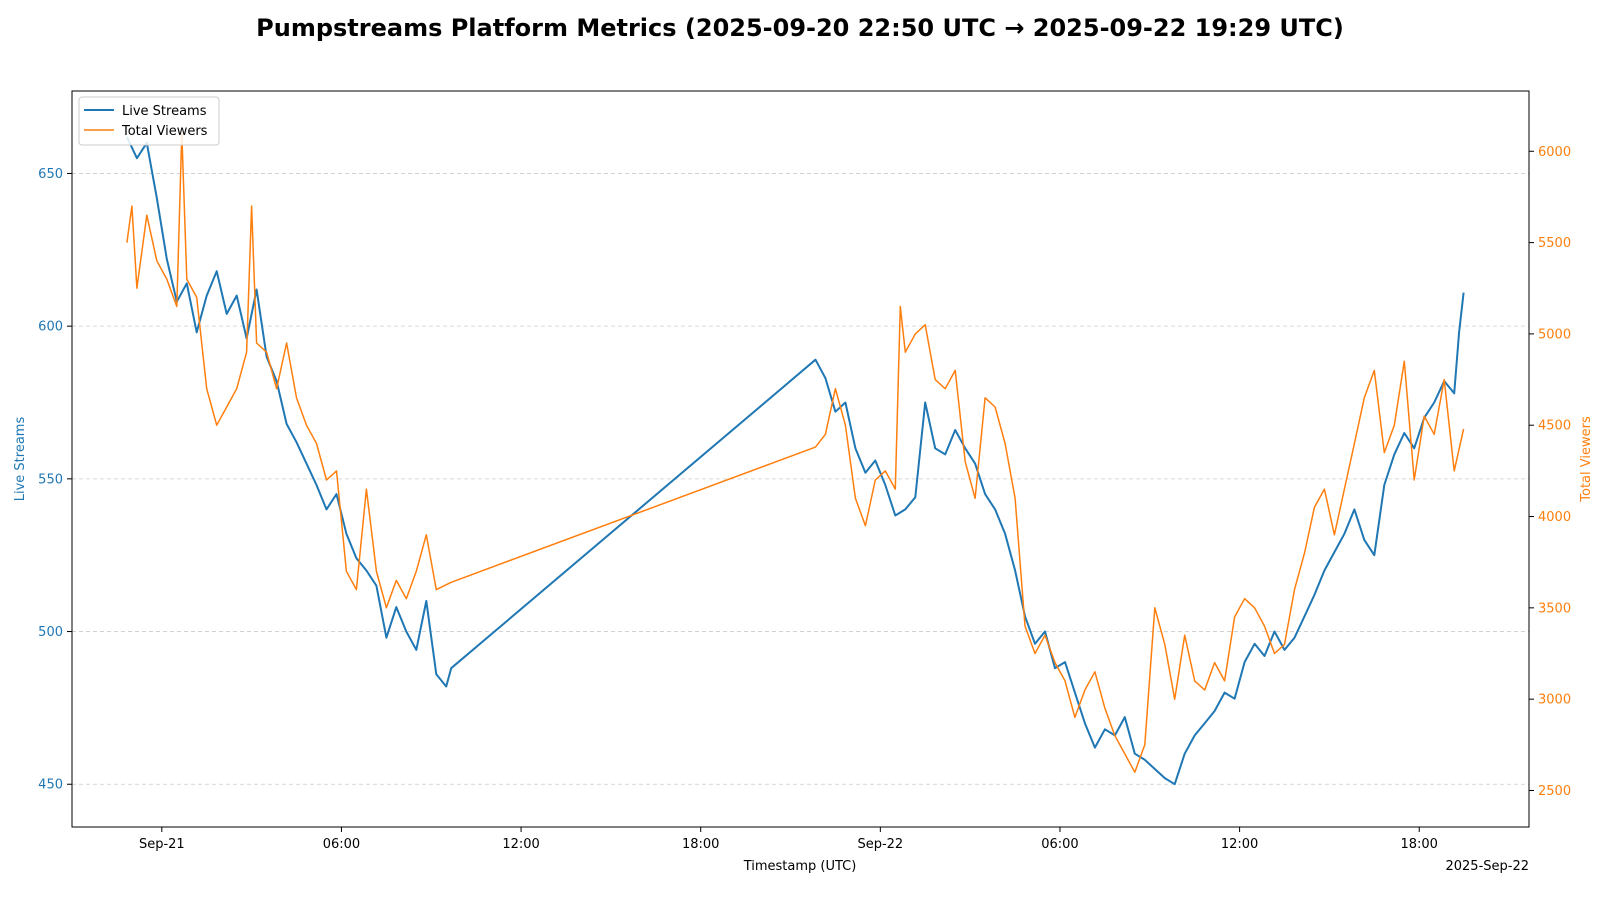 This screenshot has width=1600, height=904. I want to click on x-axis-offset-label: 2025-Sep-22, so click(1487, 866).